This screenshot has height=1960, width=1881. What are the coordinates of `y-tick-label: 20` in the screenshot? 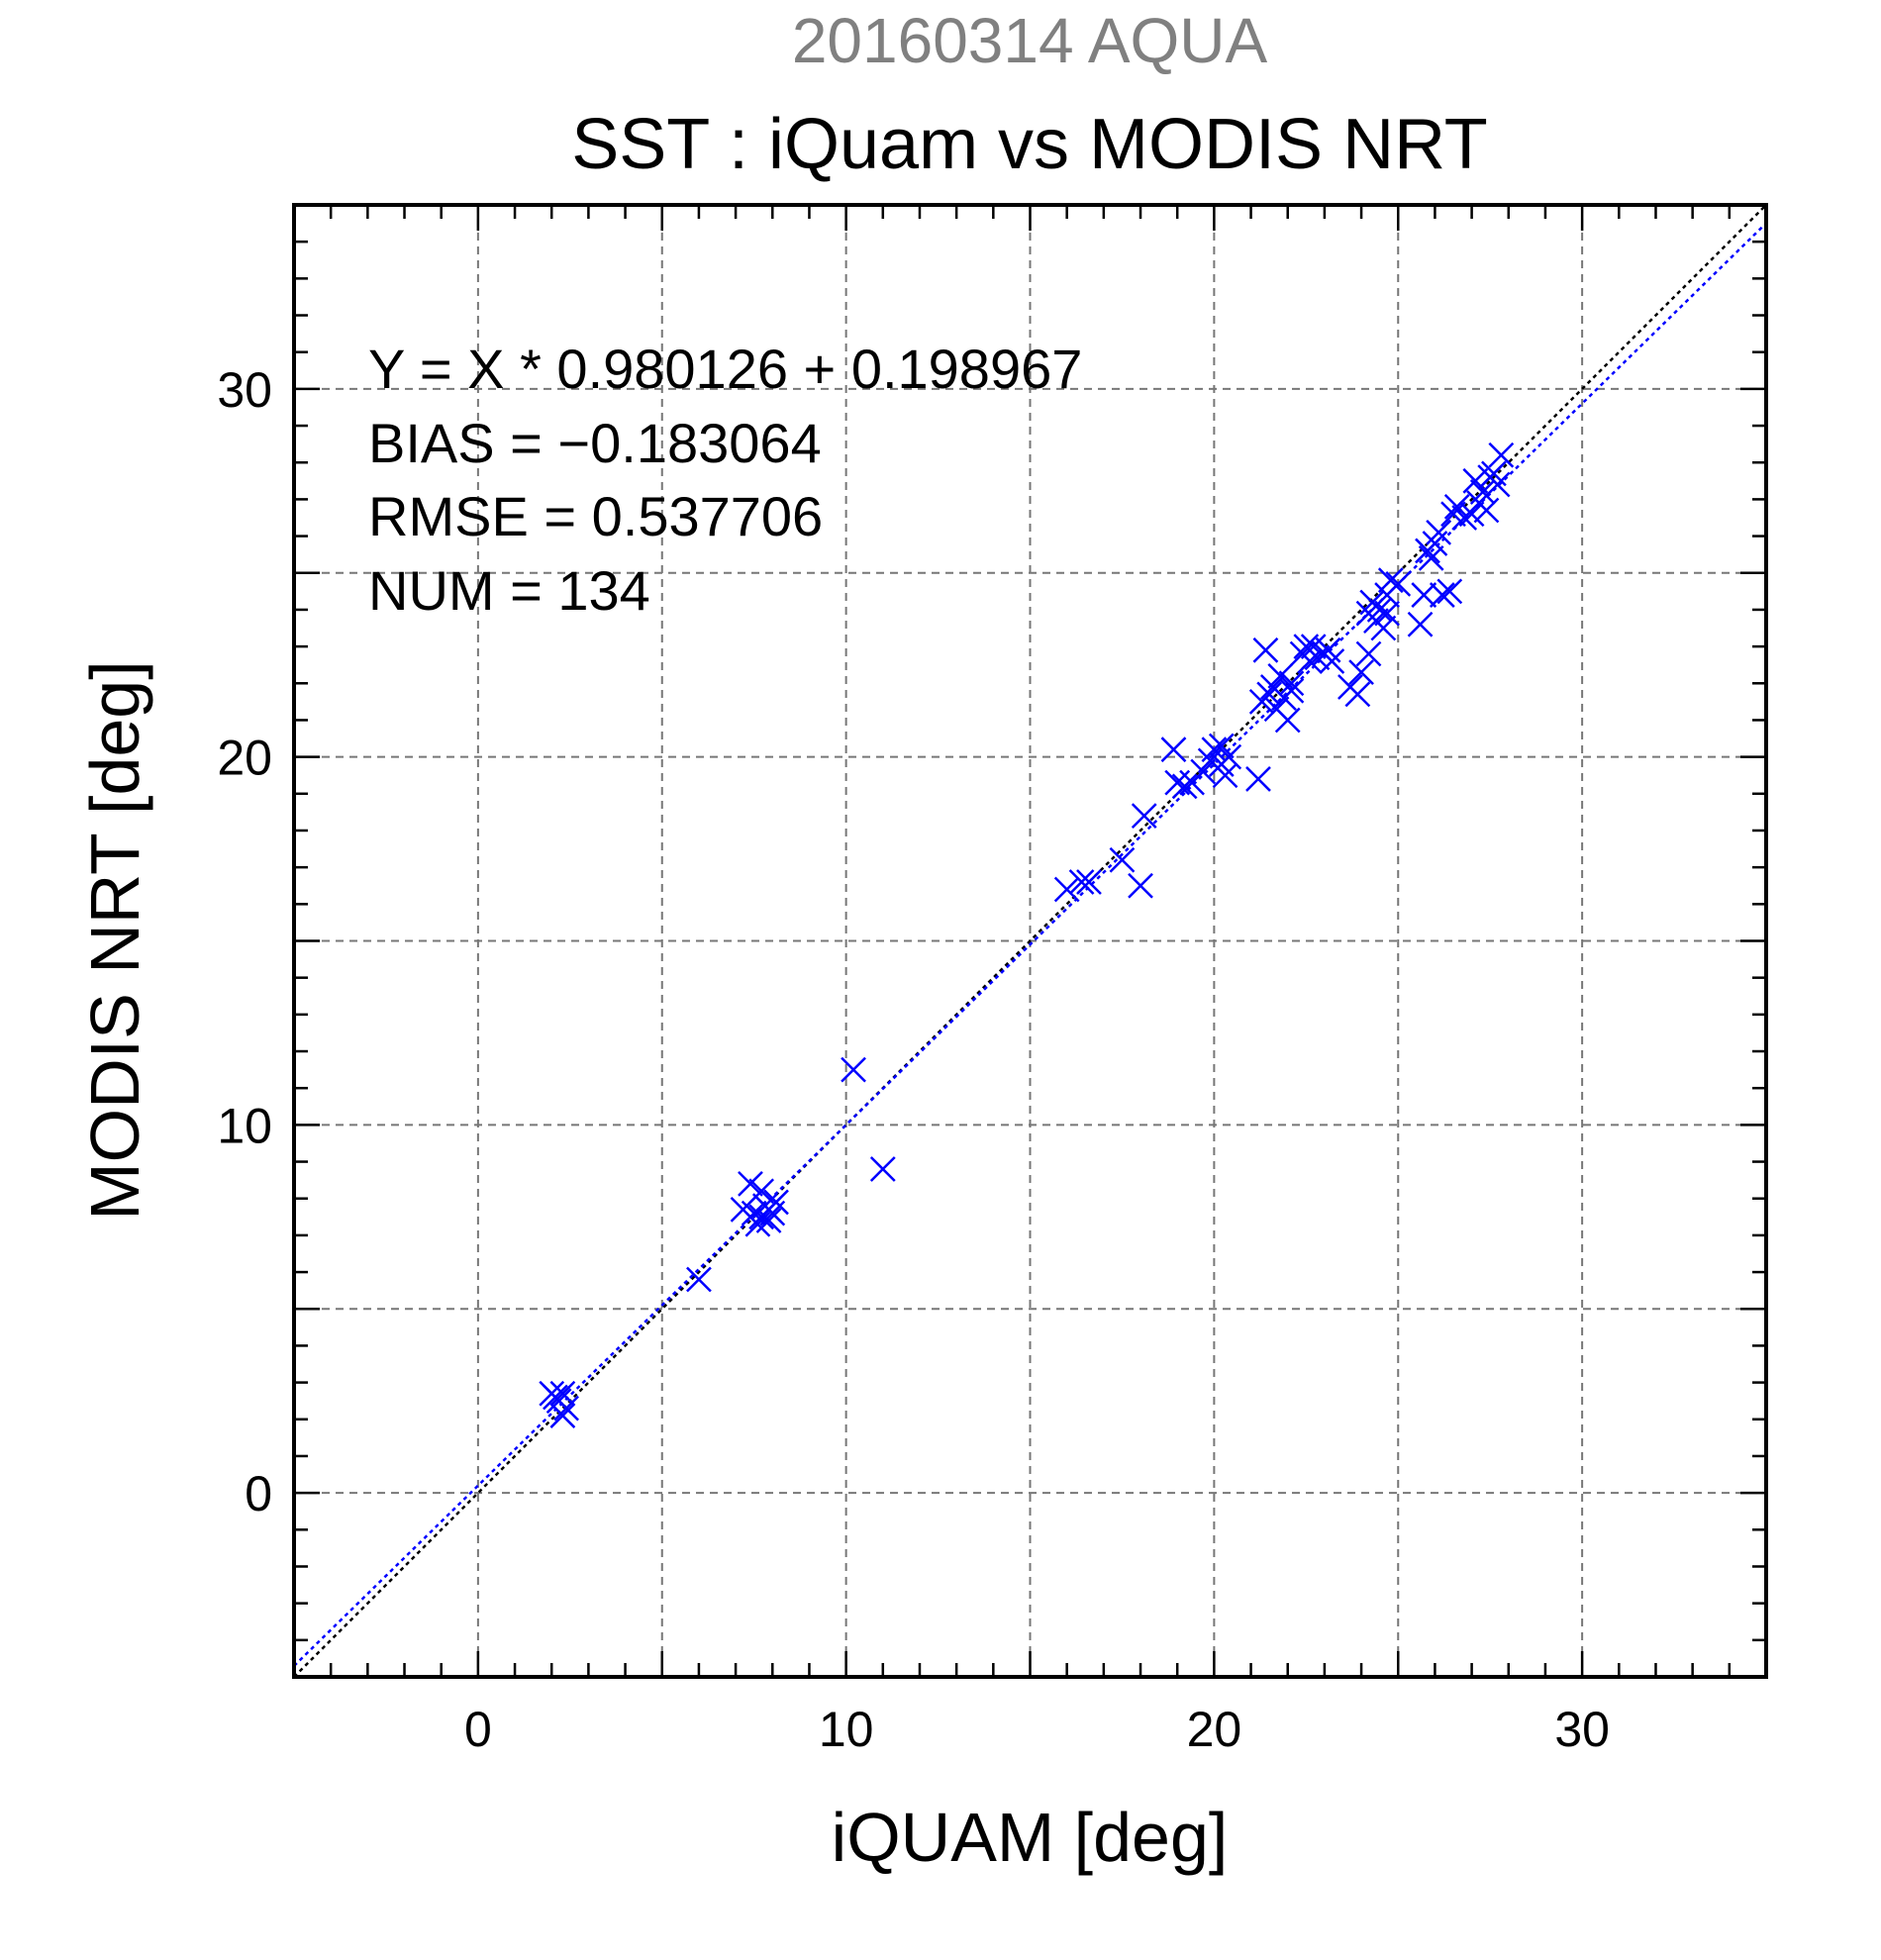 It's located at (245, 758).